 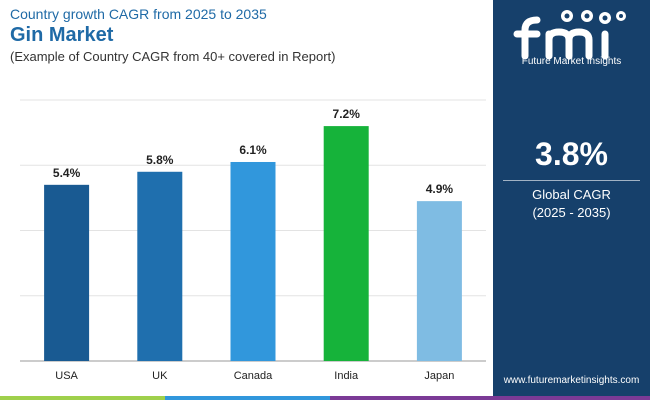 I want to click on tick-label-india: India, so click(x=346, y=376).